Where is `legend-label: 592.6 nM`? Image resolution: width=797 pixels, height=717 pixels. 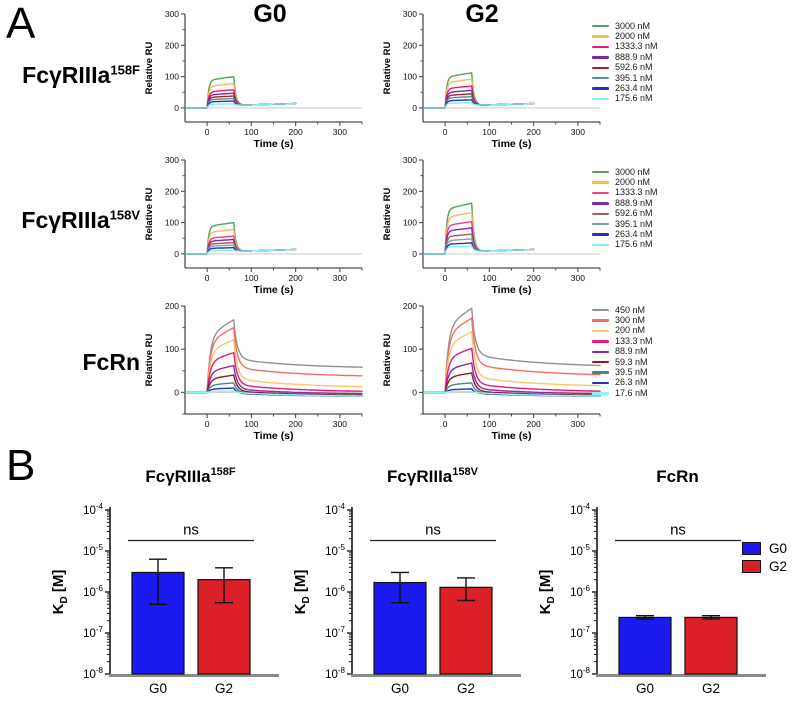 legend-label: 592.6 nM is located at coordinates (634, 67).